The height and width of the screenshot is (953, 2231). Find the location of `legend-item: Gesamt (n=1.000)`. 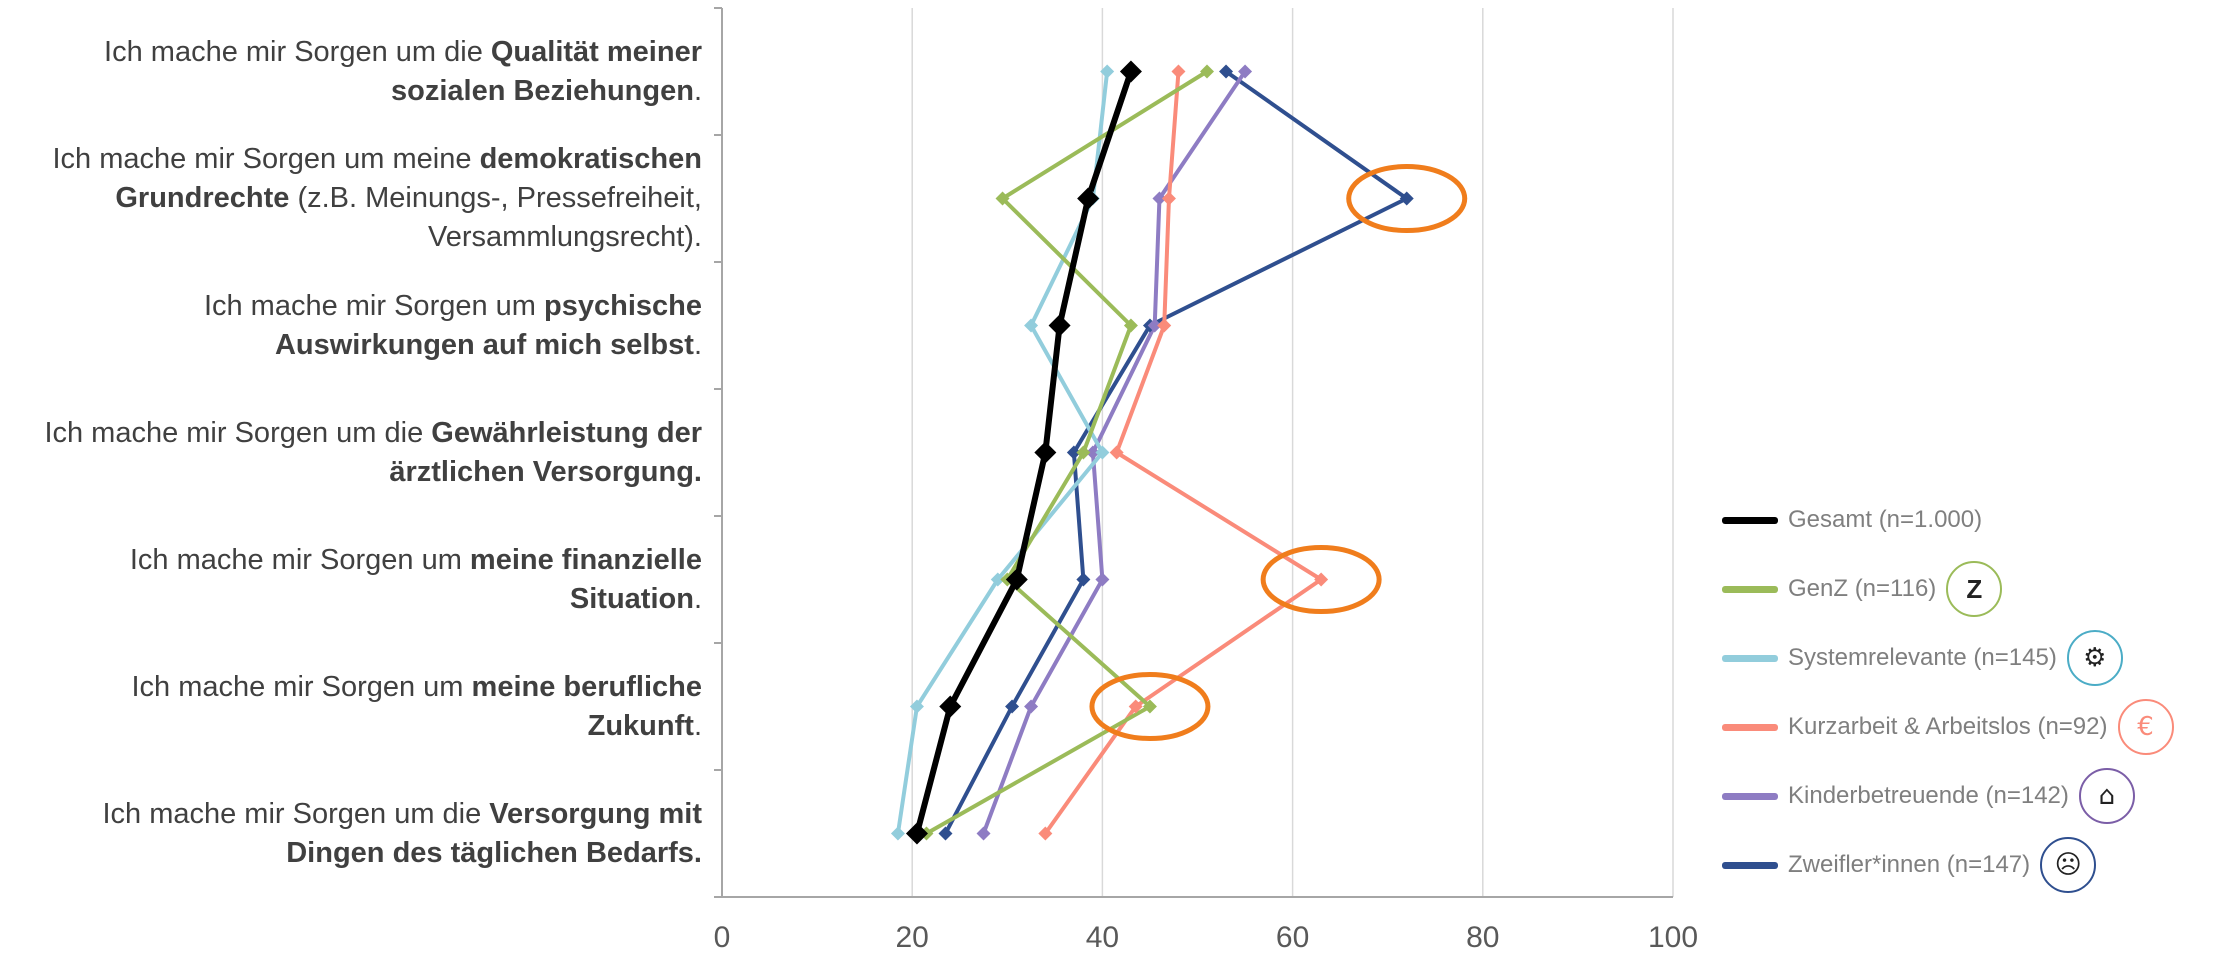

legend-item: Gesamt (n=1.000) is located at coordinates (1852, 520).